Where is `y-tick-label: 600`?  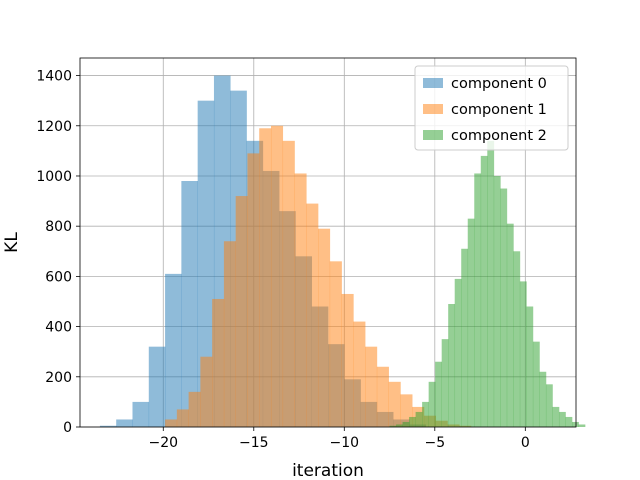 y-tick-label: 600 is located at coordinates (58, 277).